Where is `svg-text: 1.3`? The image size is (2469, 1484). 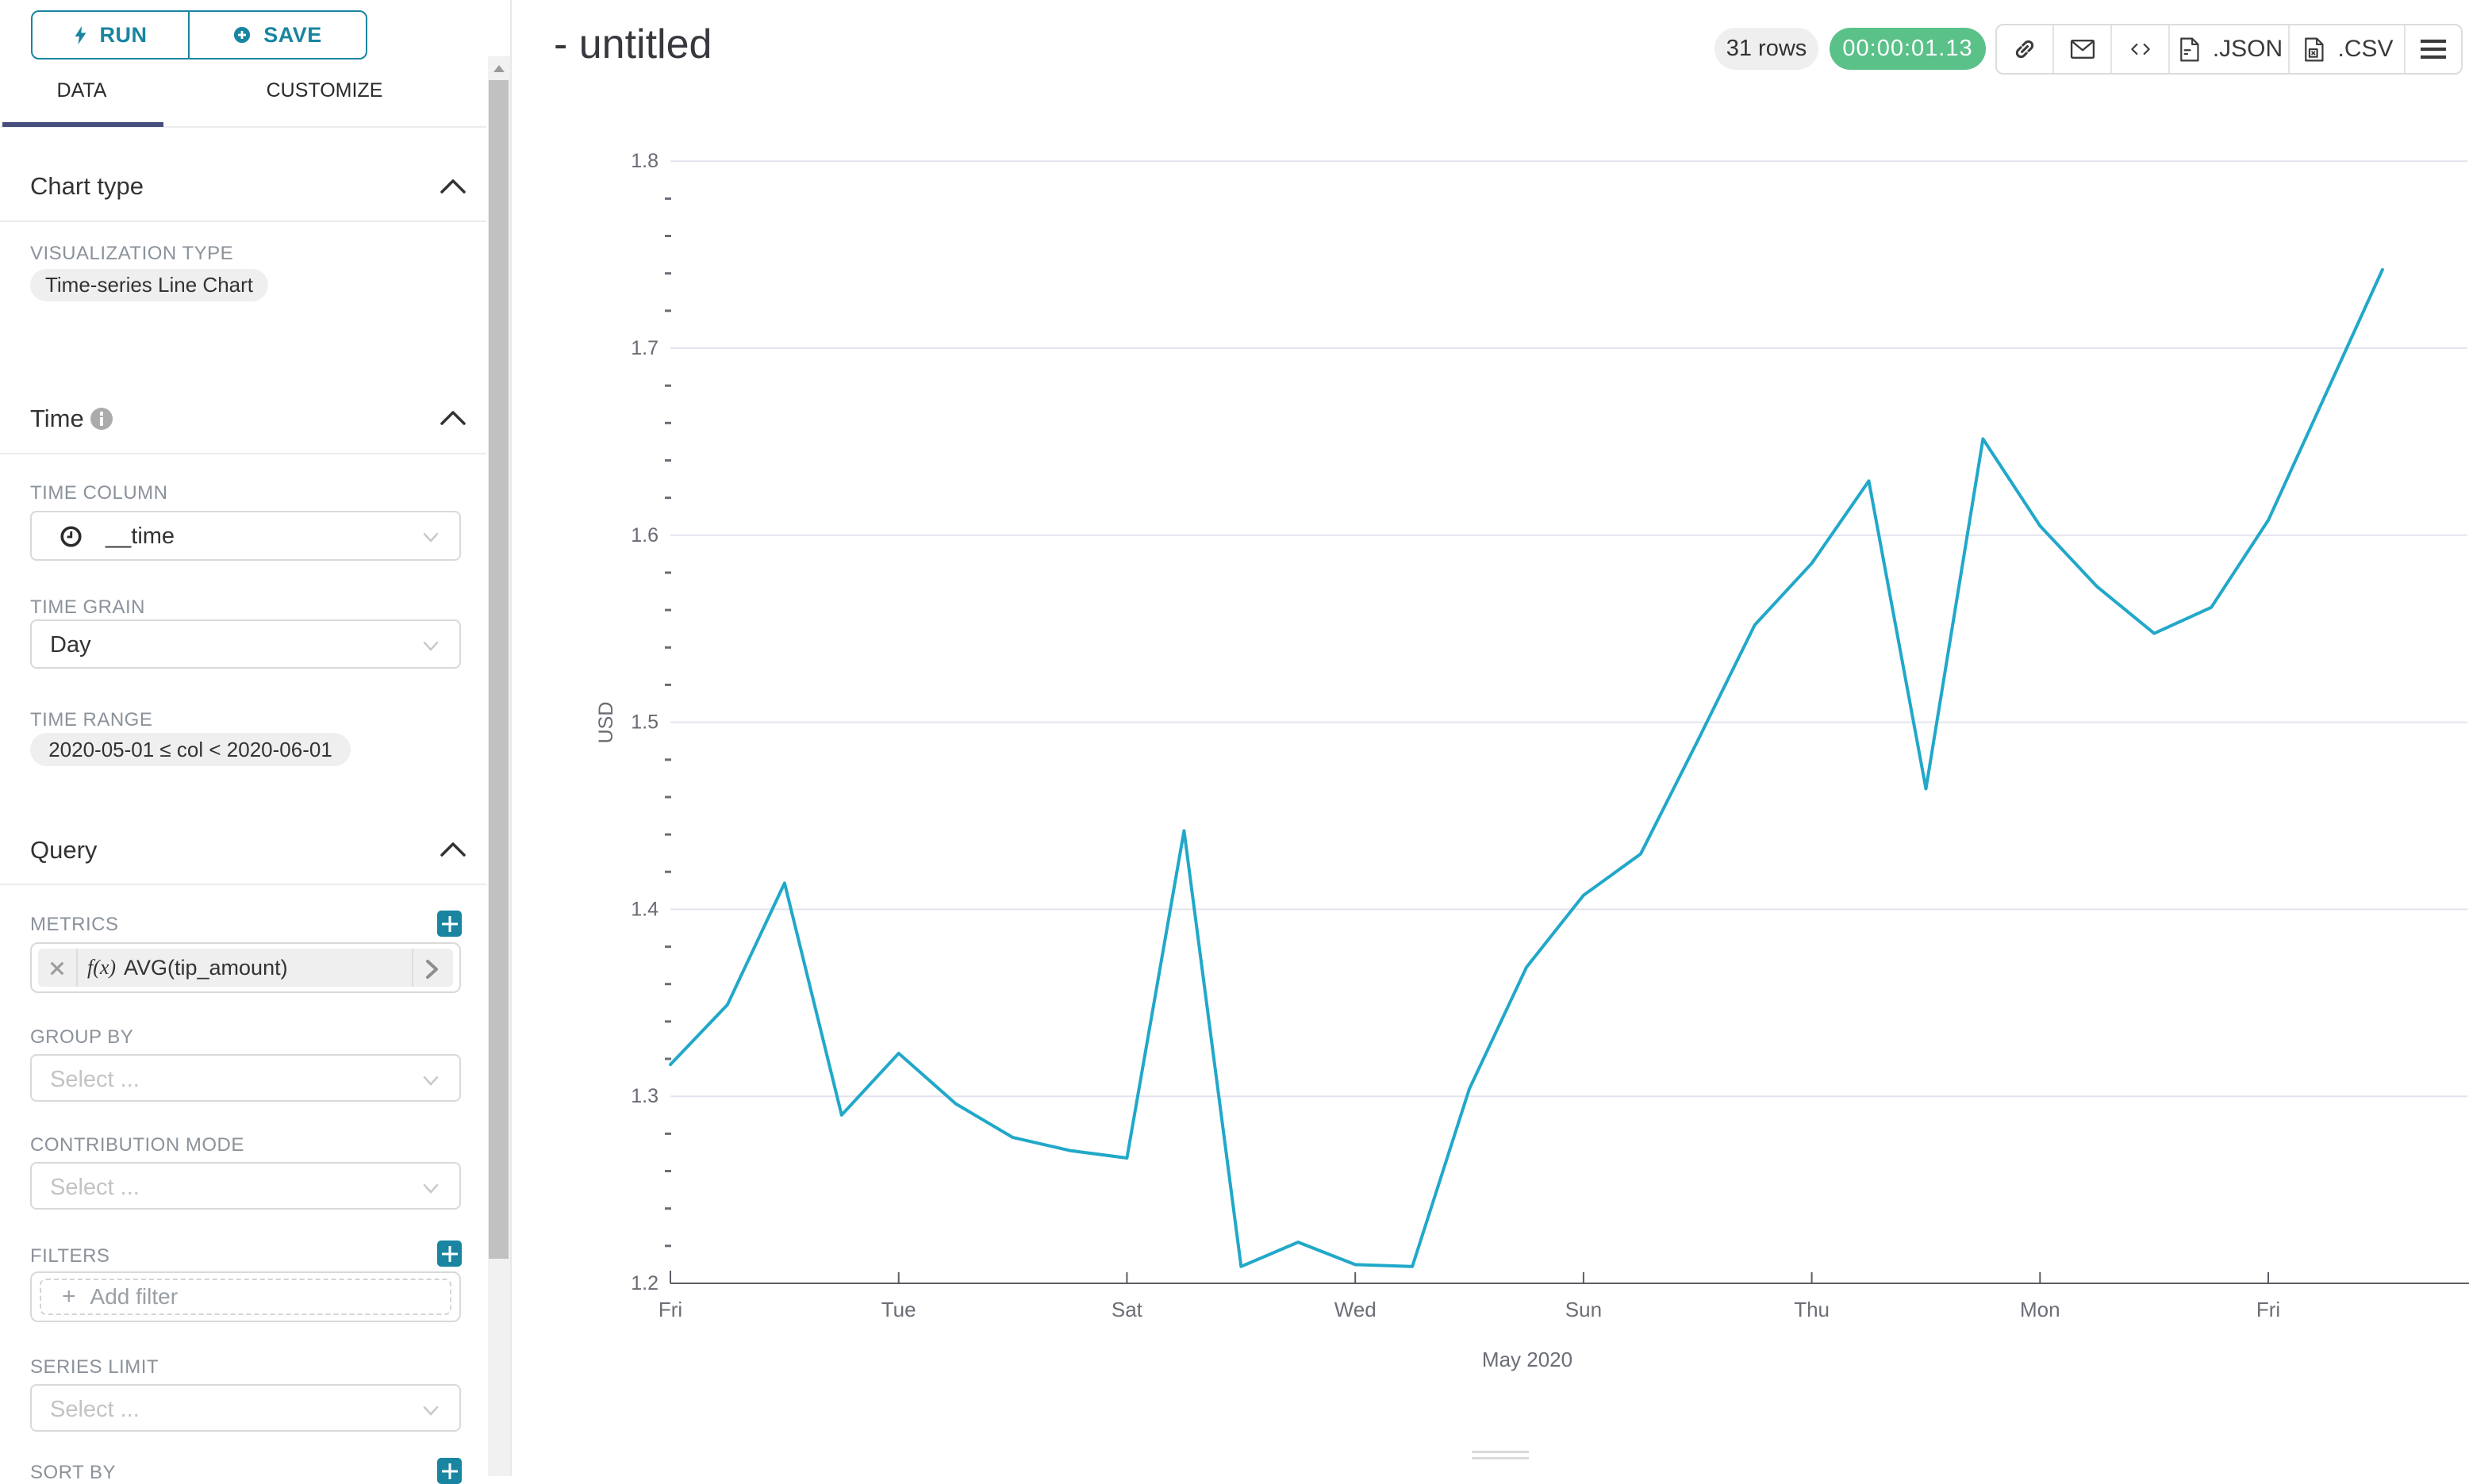 svg-text: 1.3 is located at coordinates (645, 1096).